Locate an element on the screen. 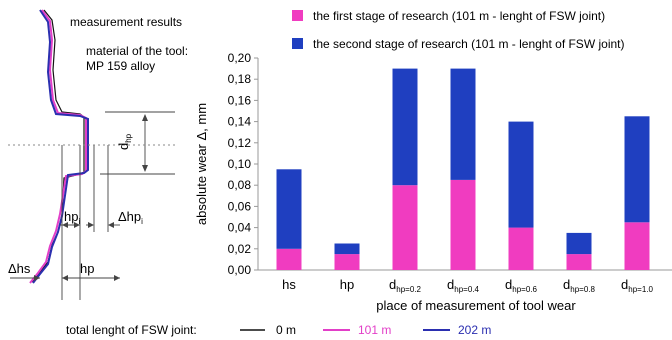  hp-label: hp is located at coordinates (87, 268).